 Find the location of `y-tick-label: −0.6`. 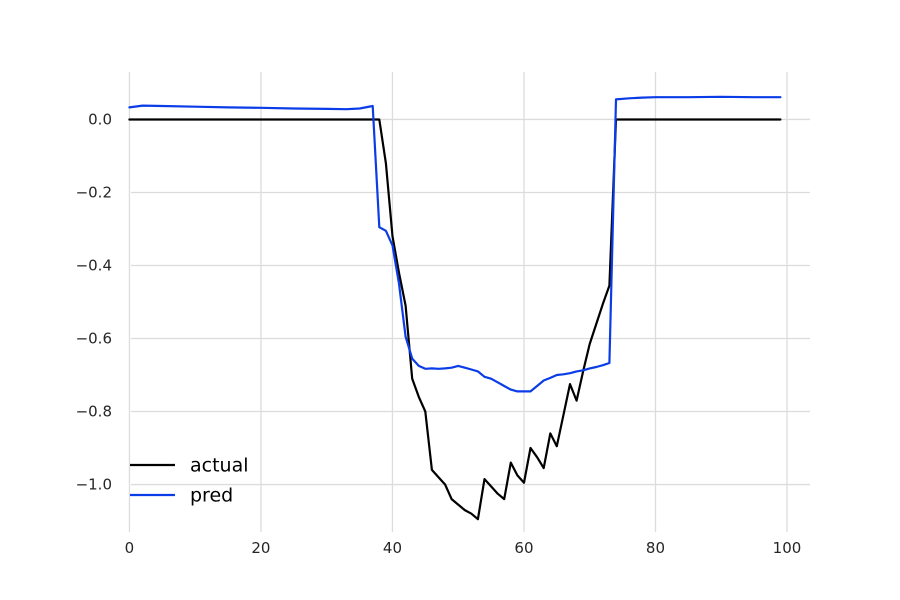

y-tick-label: −0.6 is located at coordinates (94, 339).